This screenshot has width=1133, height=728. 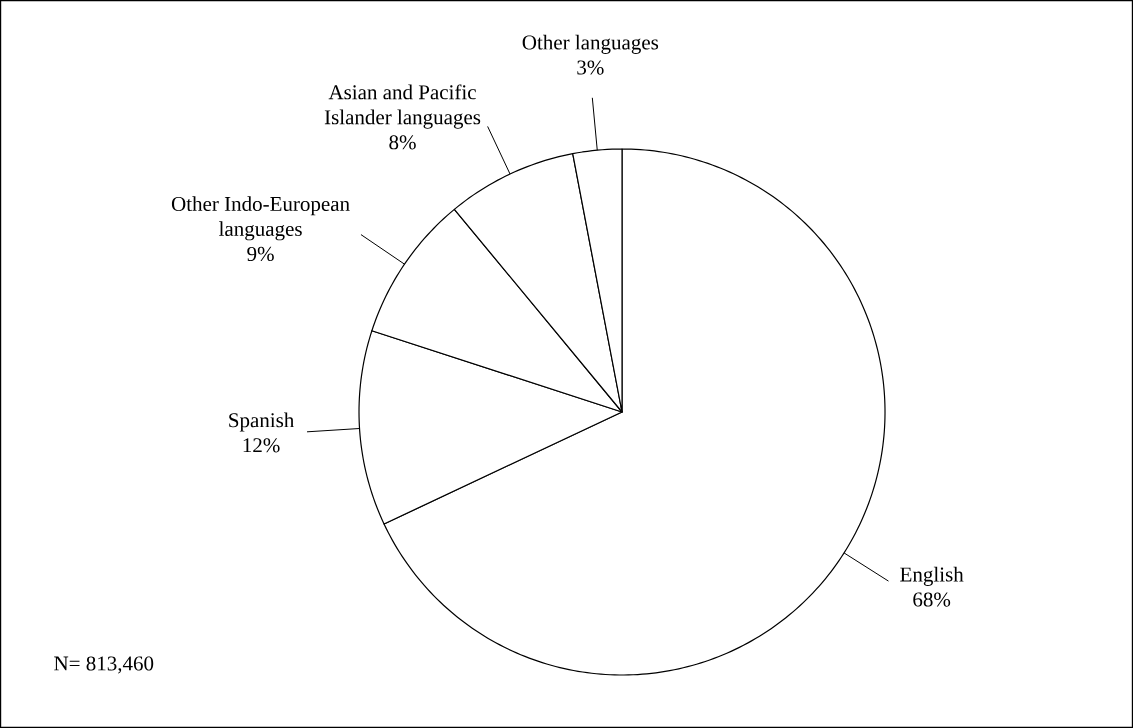 I want to click on data-label: 8%, so click(x=402, y=142).